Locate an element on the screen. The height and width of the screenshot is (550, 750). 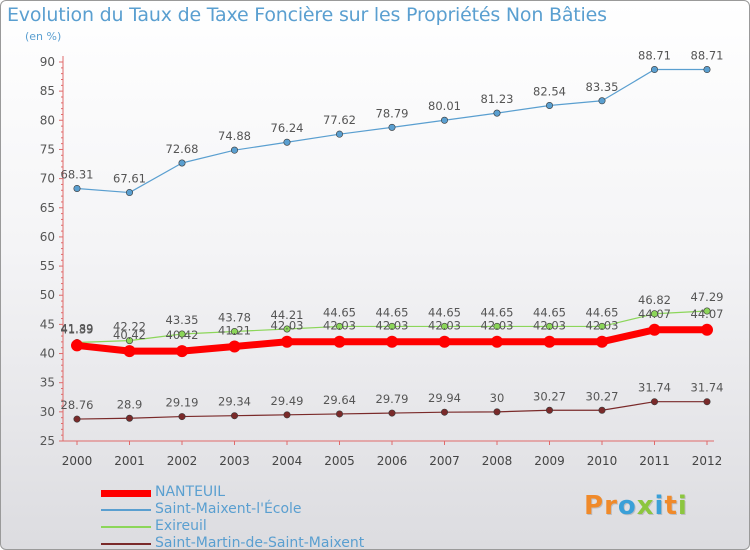
data-label: 41.39 is located at coordinates (77, 329).